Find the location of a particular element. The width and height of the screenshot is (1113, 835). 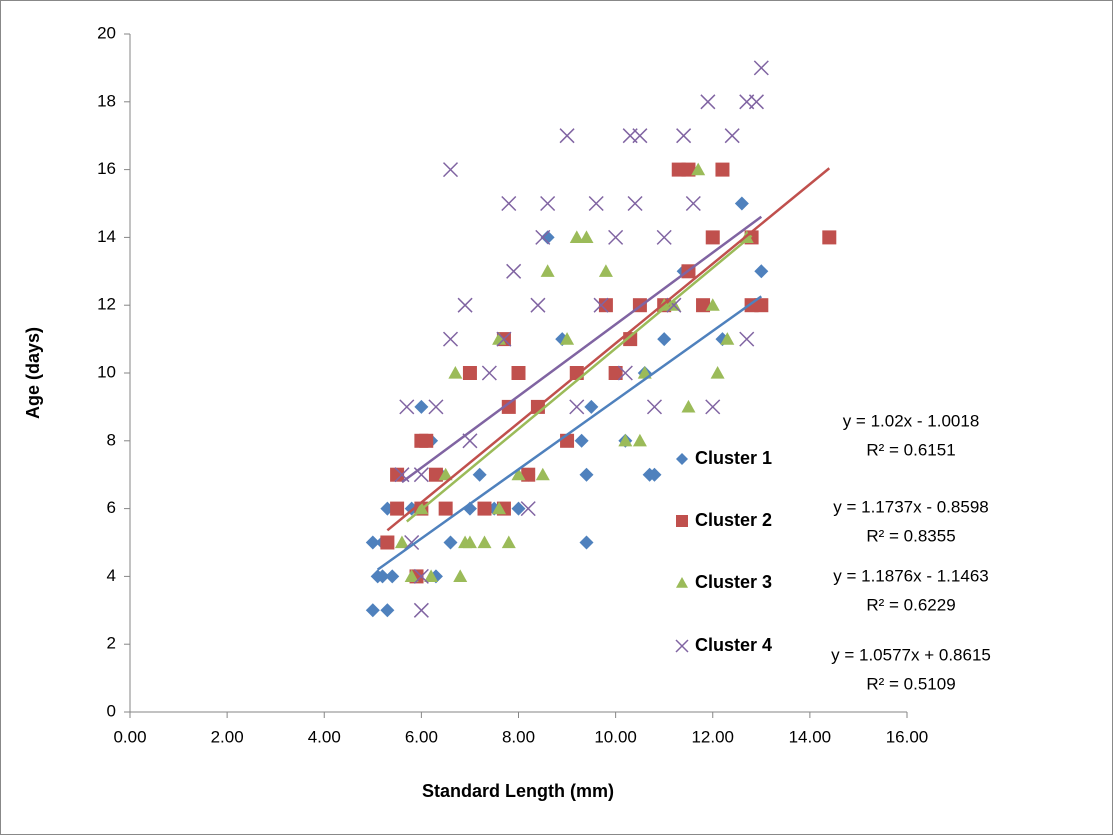

x-tick-label: 0.00 is located at coordinates (129, 736).